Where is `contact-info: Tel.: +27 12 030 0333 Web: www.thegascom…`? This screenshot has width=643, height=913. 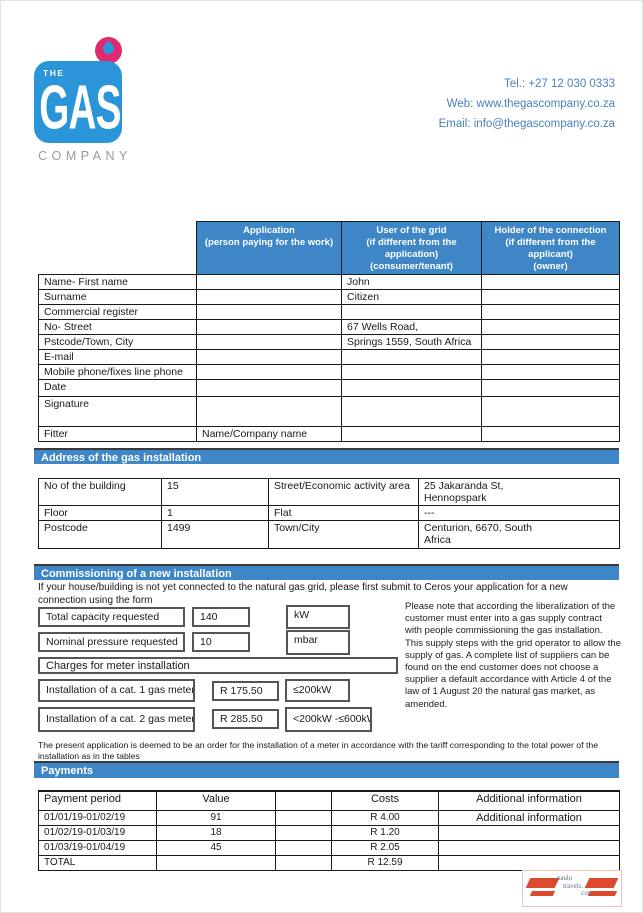 contact-info: Tel.: +27 12 030 0333 Web: www.thegascom… is located at coordinates (527, 104).